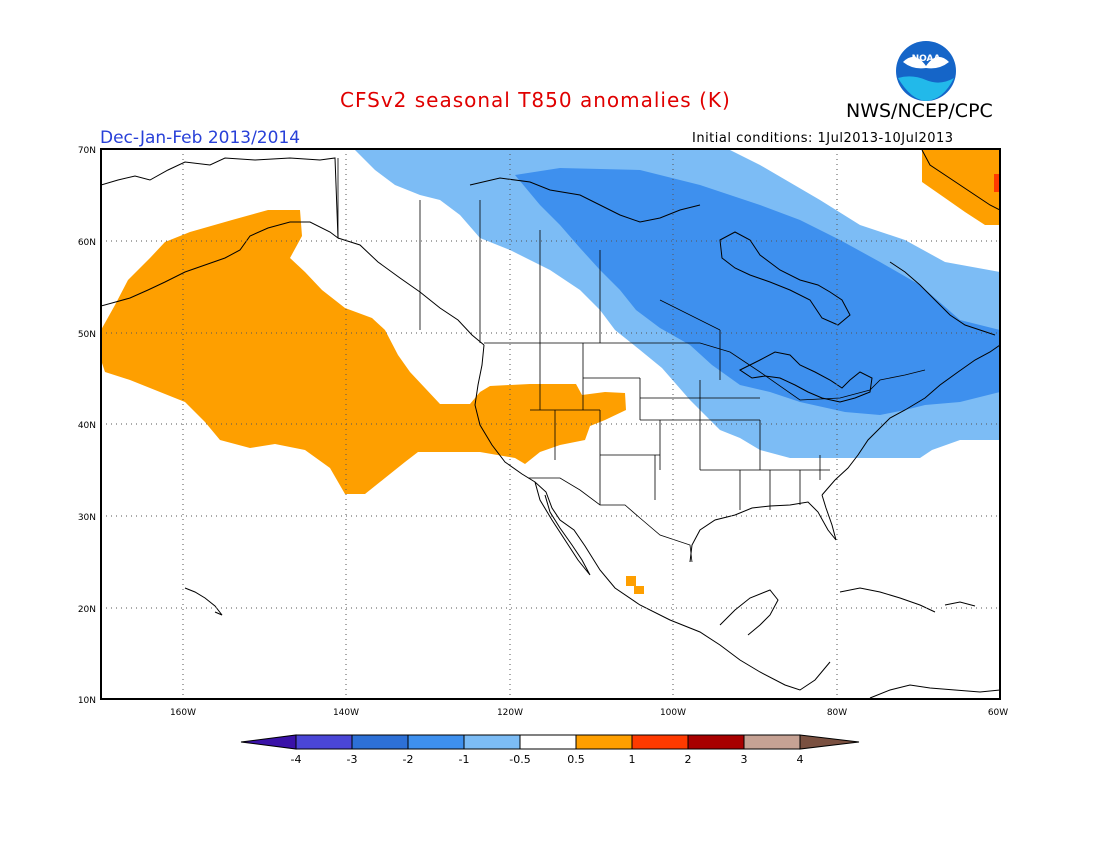 This screenshot has height=850, width=1100. Describe the element at coordinates (942, 298) in the screenshot. I see `labrador` at that location.